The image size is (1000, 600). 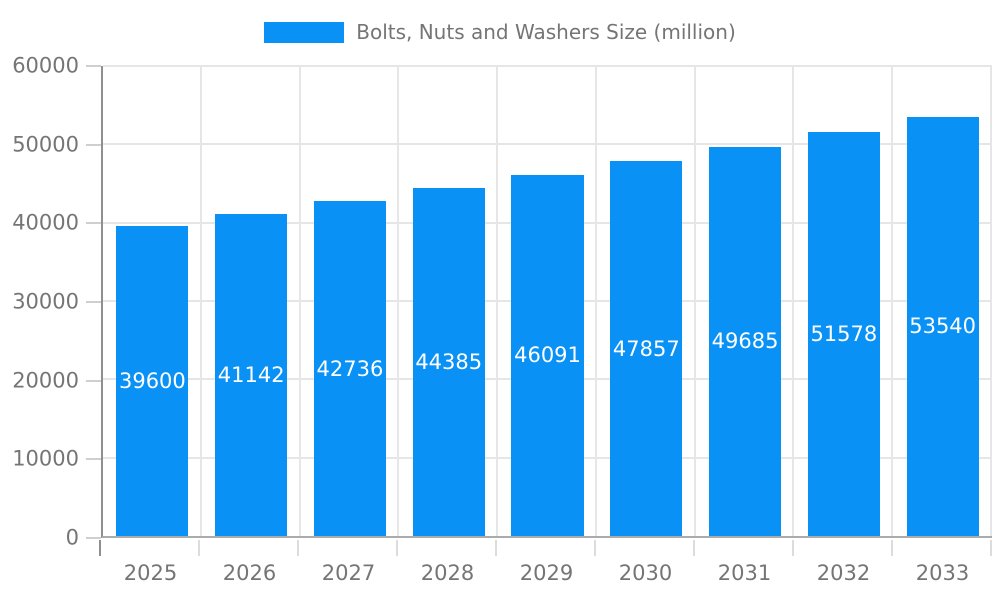 What do you see at coordinates (545, 548) in the screenshot?
I see `x-axis-ticks` at bounding box center [545, 548].